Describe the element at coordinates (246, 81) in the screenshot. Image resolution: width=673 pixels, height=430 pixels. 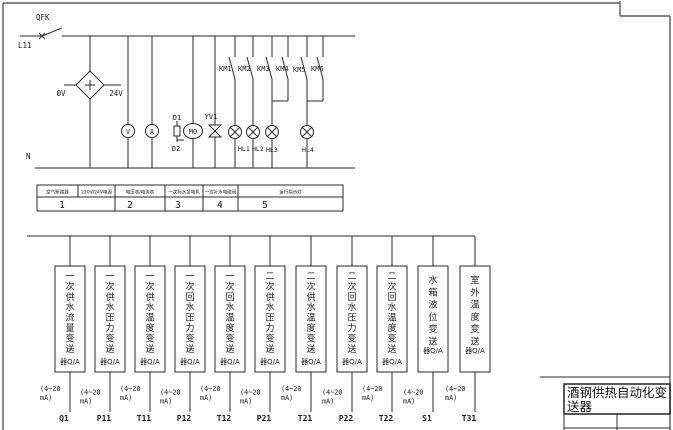
I see `contactor-km2: KM2` at that location.